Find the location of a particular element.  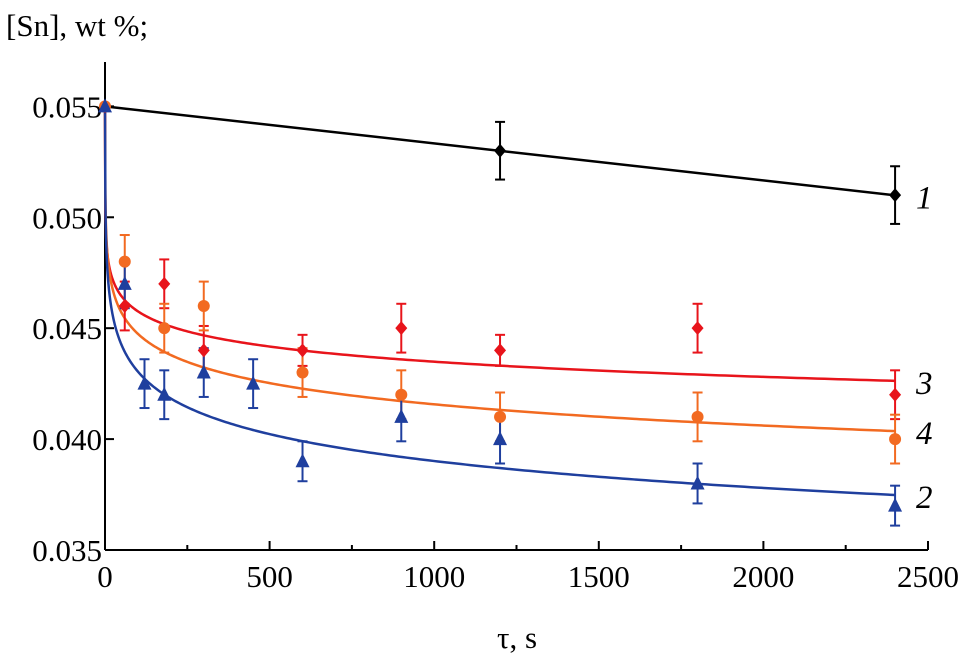

series-label-1: 1 is located at coordinates (924, 198).